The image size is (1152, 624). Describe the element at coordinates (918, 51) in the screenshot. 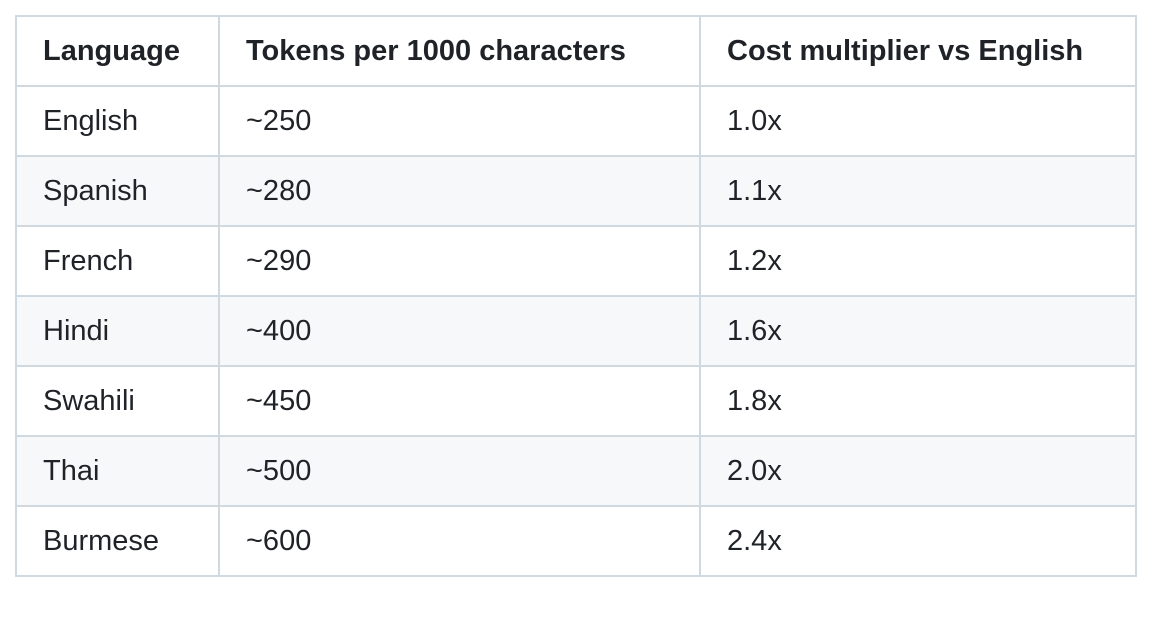

I see `header-cost-multiplier: Cost multiplier vs English` at that location.